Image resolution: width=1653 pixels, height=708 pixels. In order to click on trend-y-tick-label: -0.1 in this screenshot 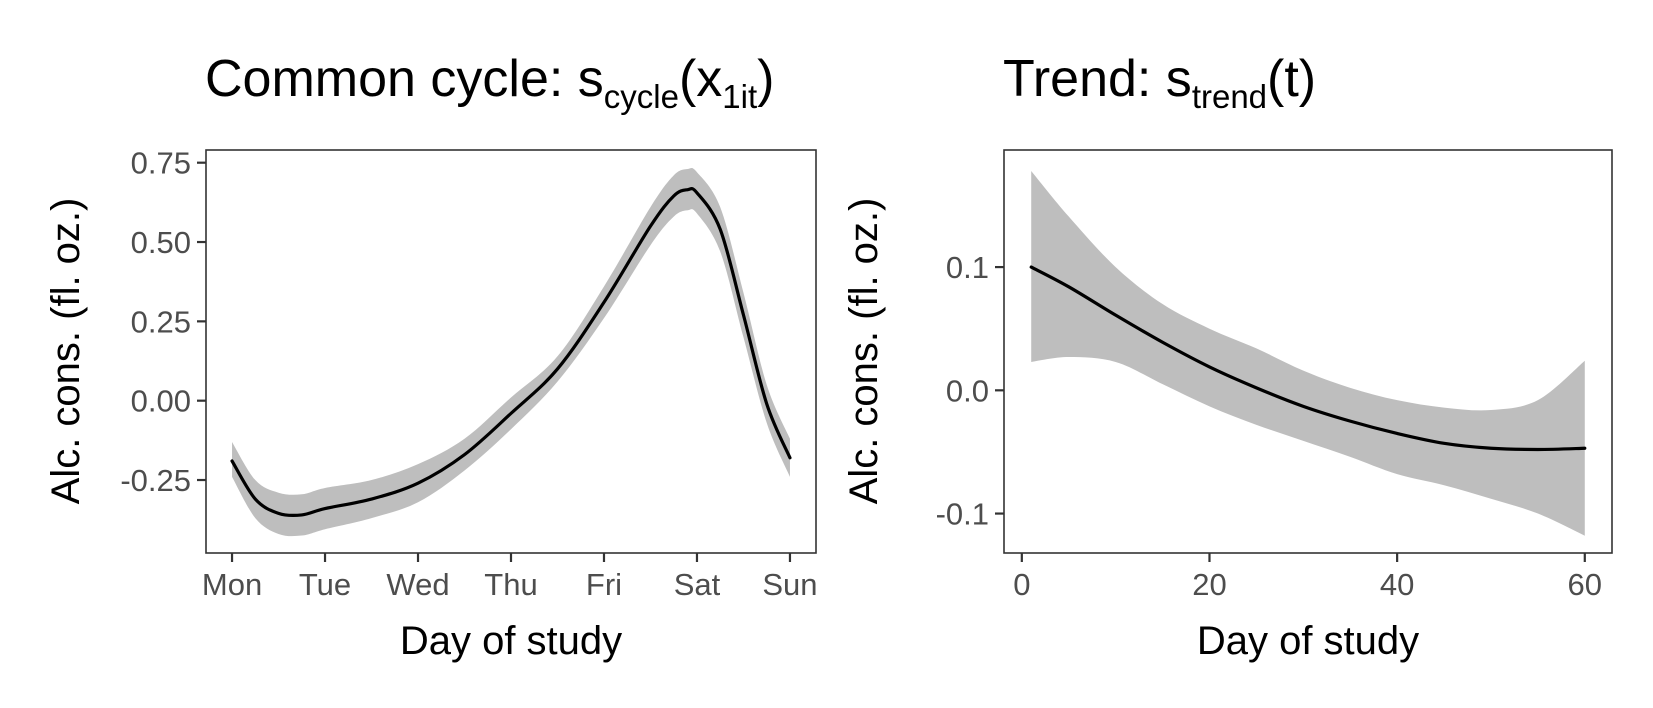, I will do `click(962, 514)`.